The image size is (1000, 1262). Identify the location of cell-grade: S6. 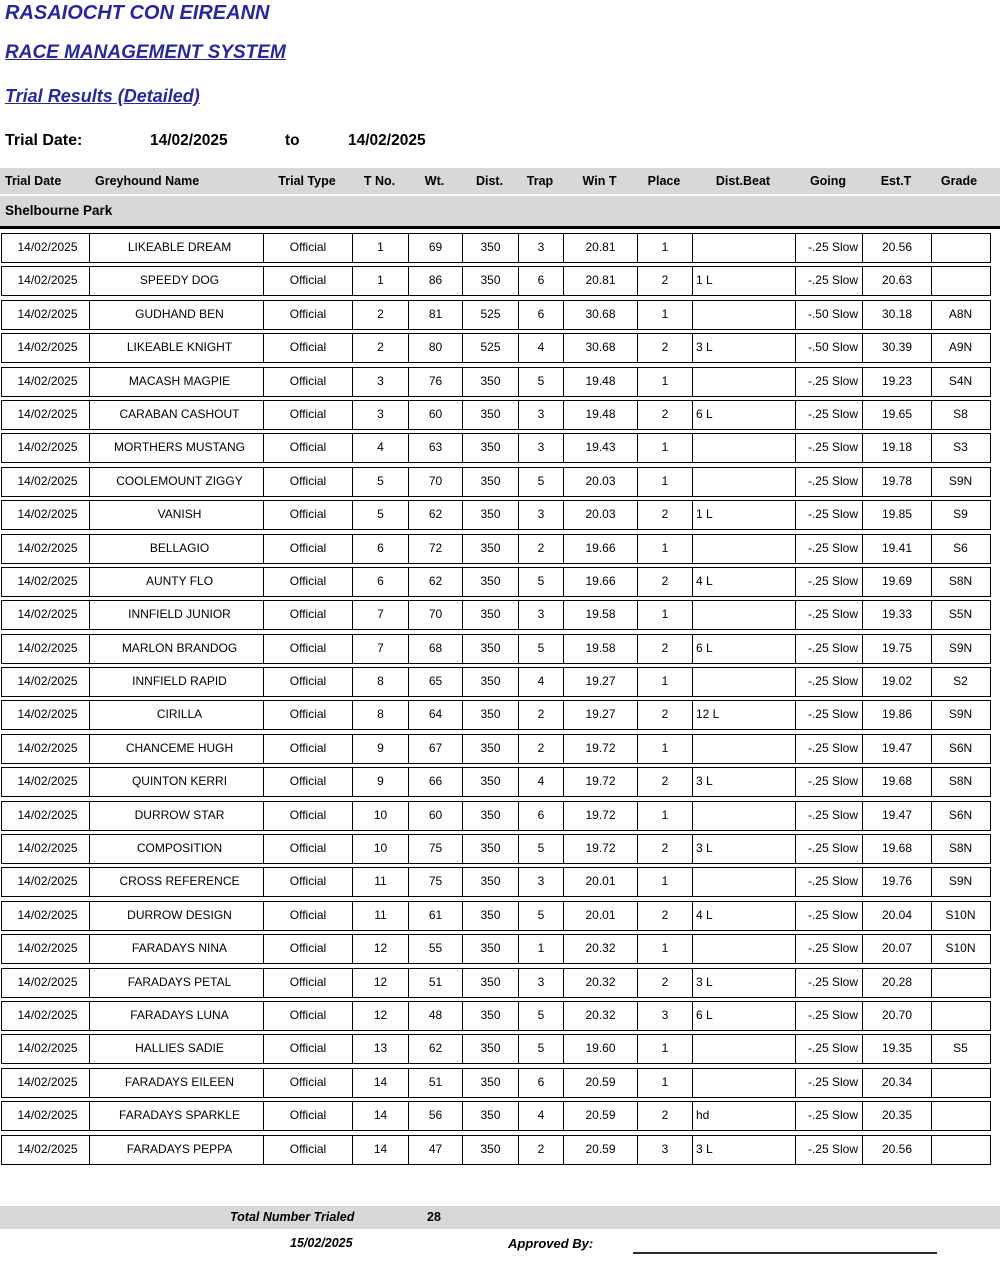
(960, 547).